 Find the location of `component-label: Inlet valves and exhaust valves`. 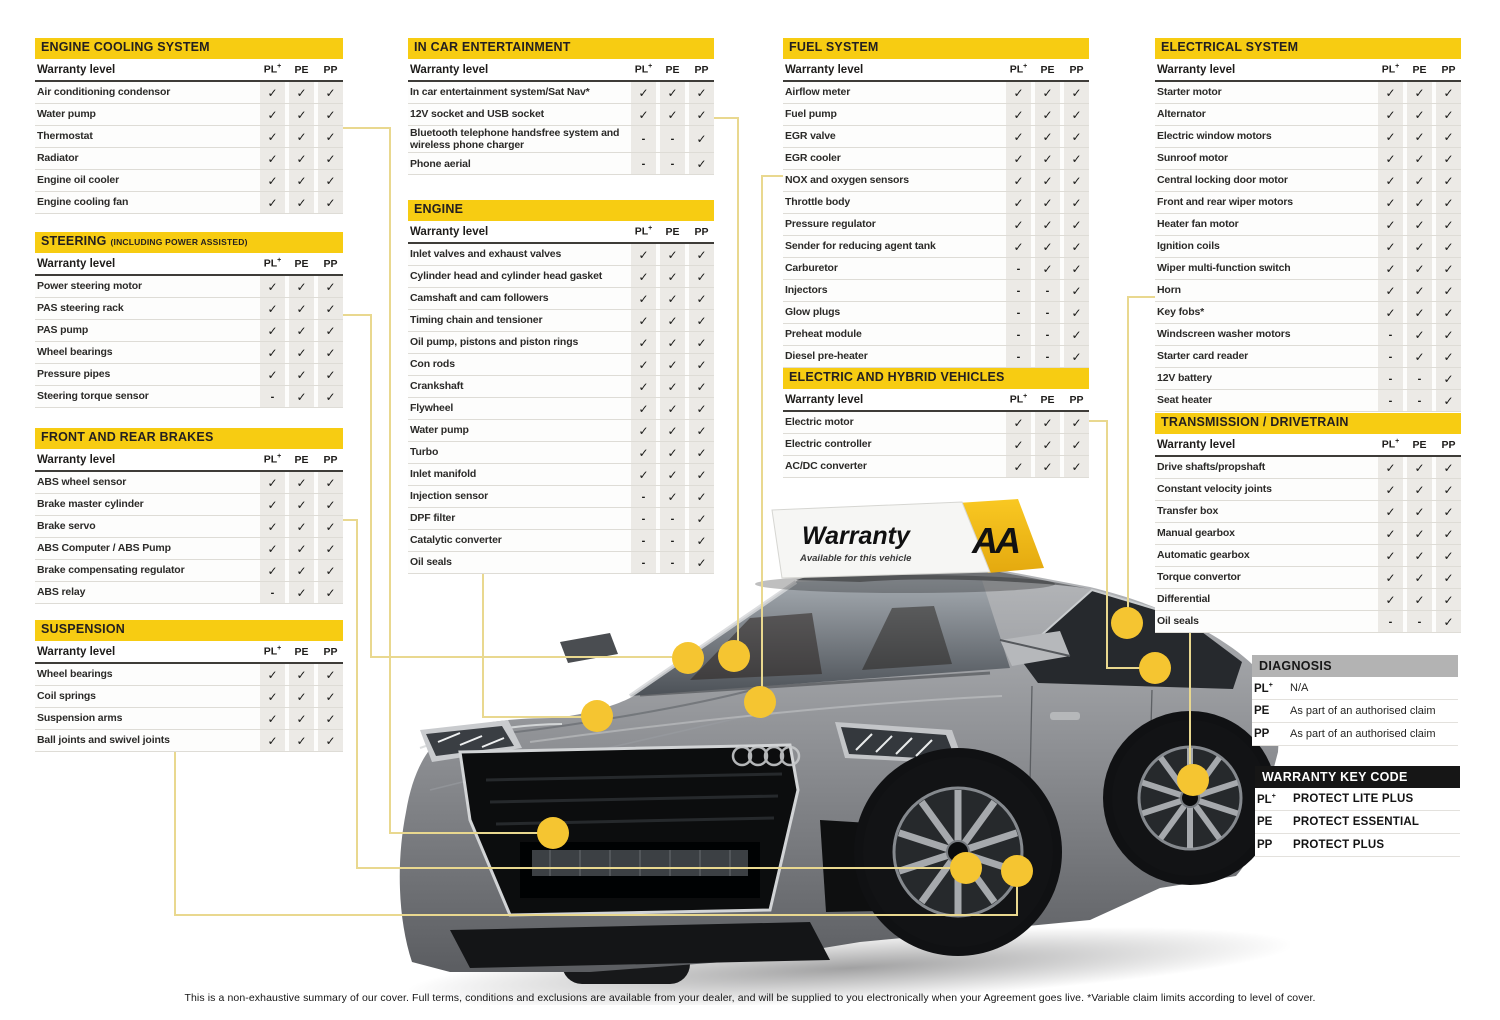

component-label: Inlet valves and exhaust valves is located at coordinates (486, 254).